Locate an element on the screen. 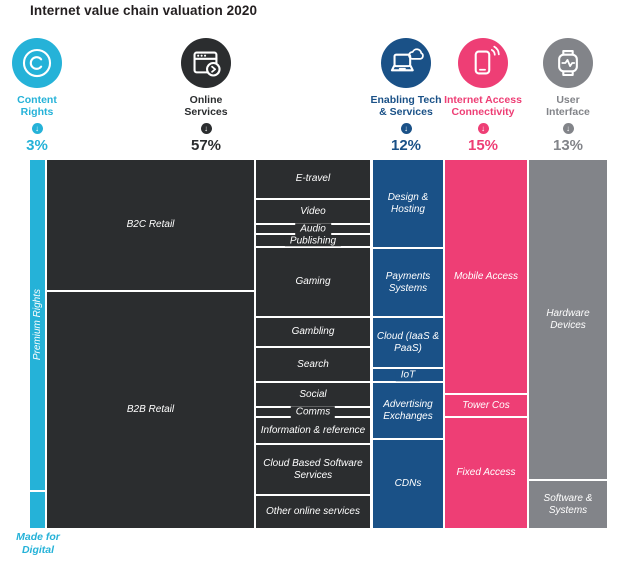  segment-label: Audio is located at coordinates (313, 229).